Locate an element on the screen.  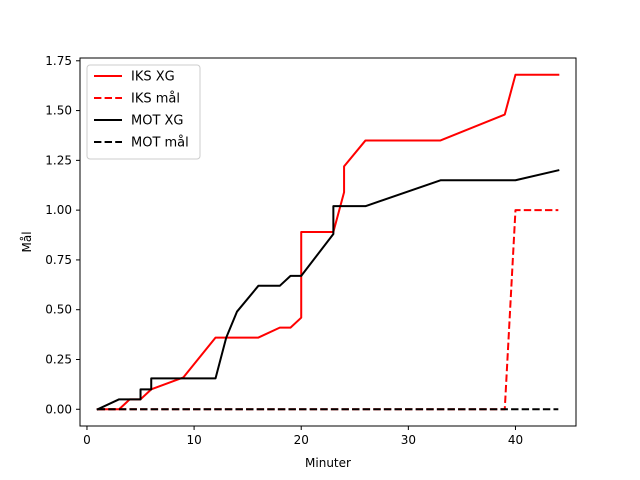
y-tick-label: 0.75 is located at coordinates (58, 260).